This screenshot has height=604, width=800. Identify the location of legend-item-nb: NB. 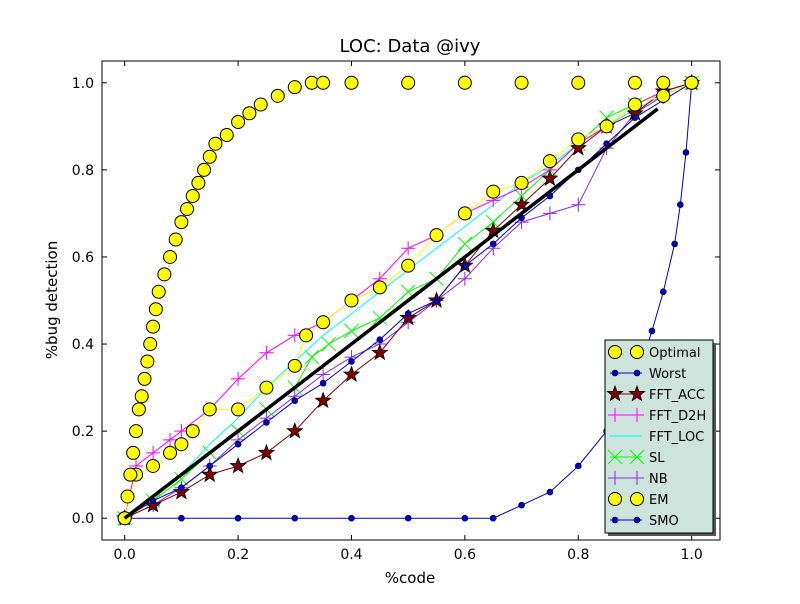
(638, 479).